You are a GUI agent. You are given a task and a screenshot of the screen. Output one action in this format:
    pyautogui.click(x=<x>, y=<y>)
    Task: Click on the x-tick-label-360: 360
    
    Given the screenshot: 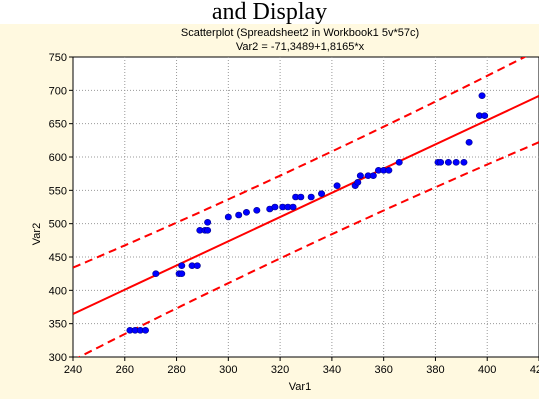 What is the action you would take?
    pyautogui.click(x=383, y=370)
    